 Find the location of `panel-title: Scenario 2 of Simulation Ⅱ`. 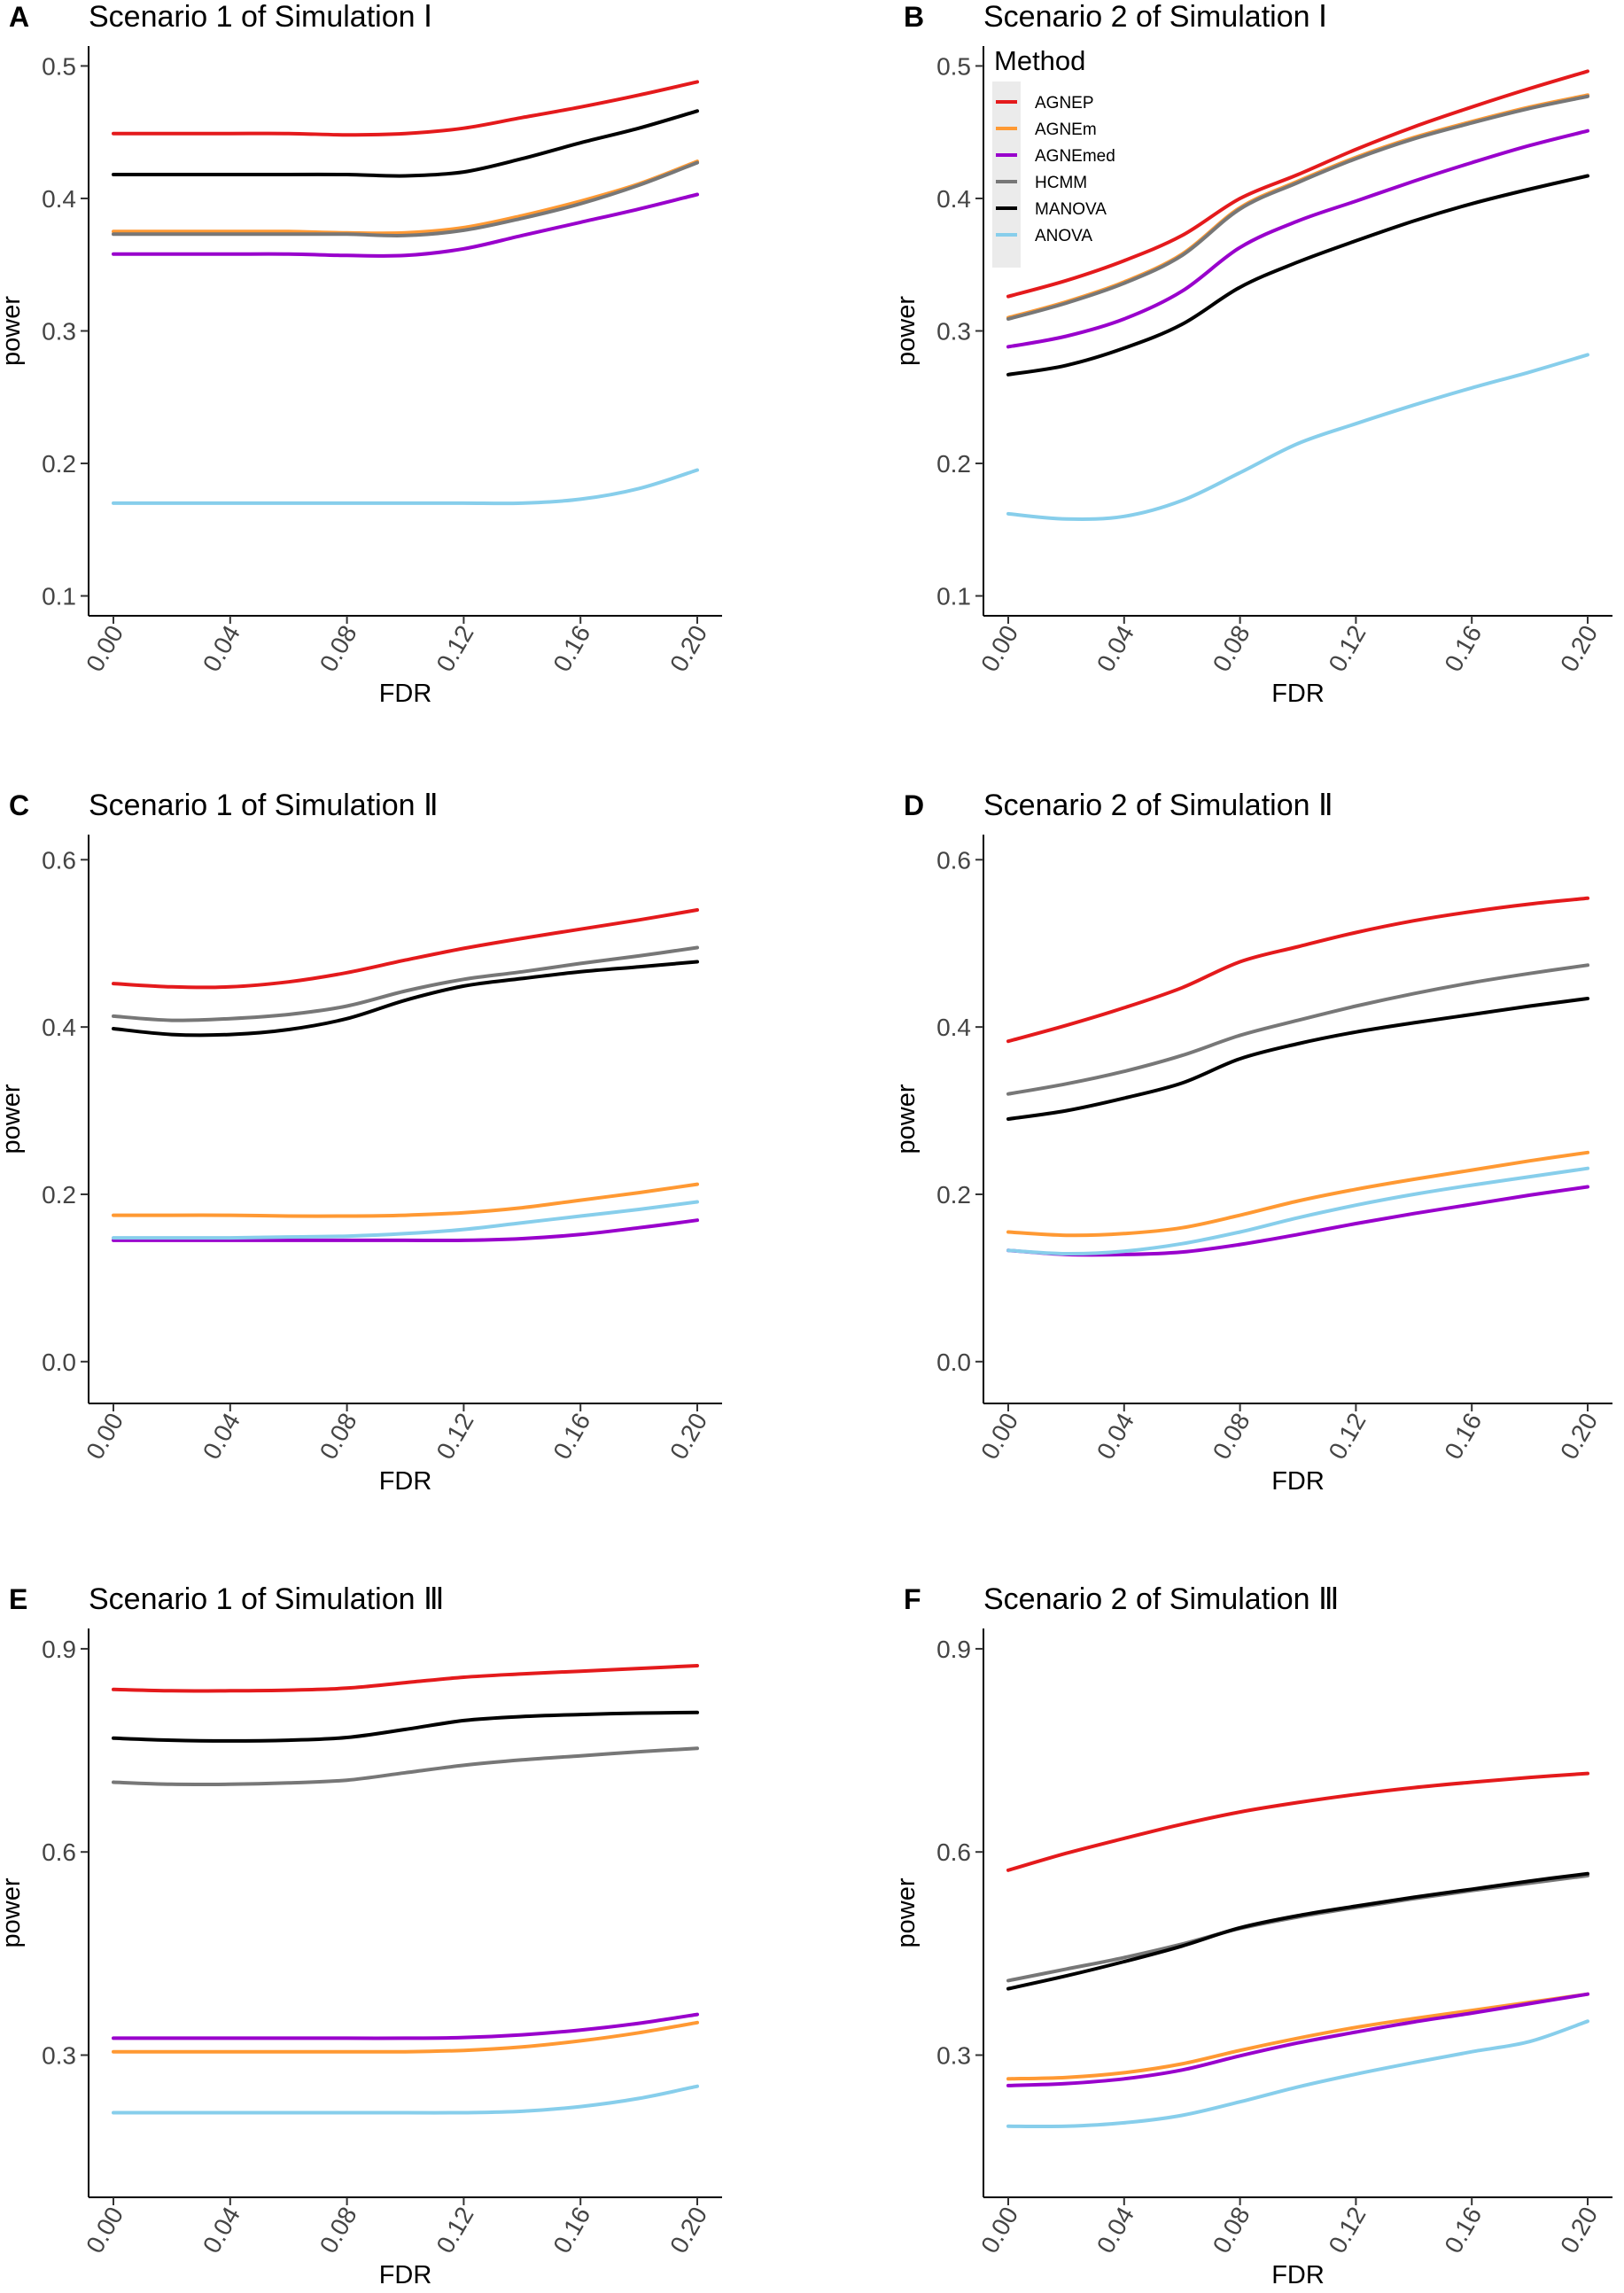

panel-title: Scenario 2 of Simulation Ⅱ is located at coordinates (1158, 805).